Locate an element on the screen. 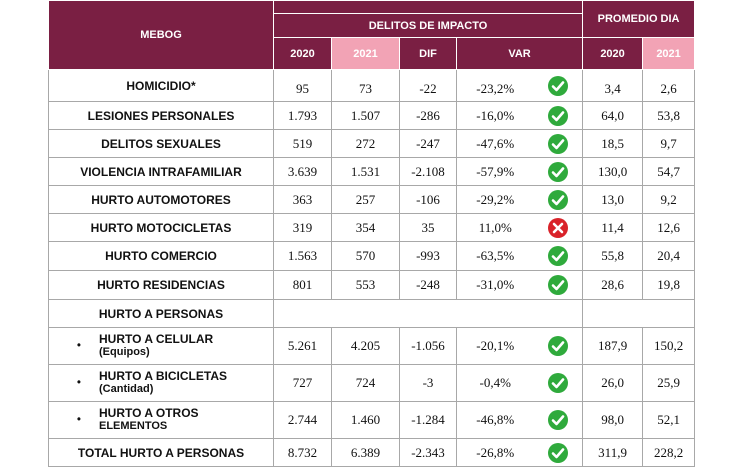 This screenshot has width=750, height=472. value-2020: 5.261 is located at coordinates (302, 346).